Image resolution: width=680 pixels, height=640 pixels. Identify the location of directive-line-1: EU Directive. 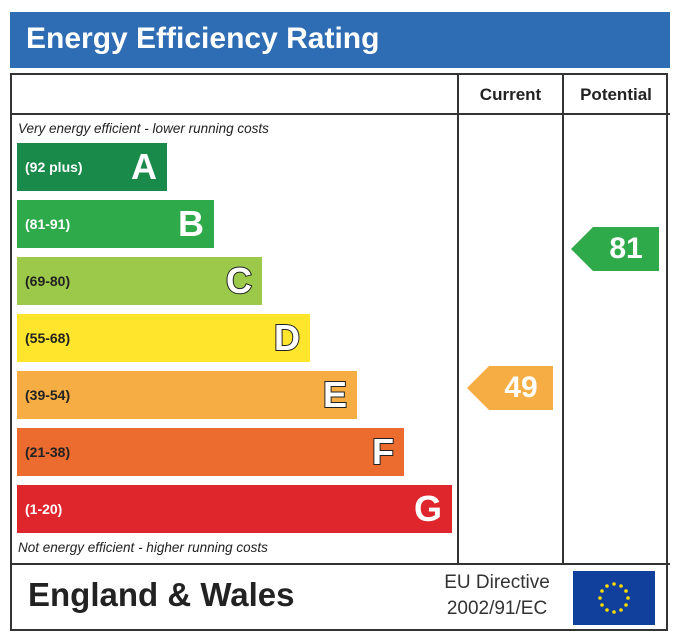
(497, 582).